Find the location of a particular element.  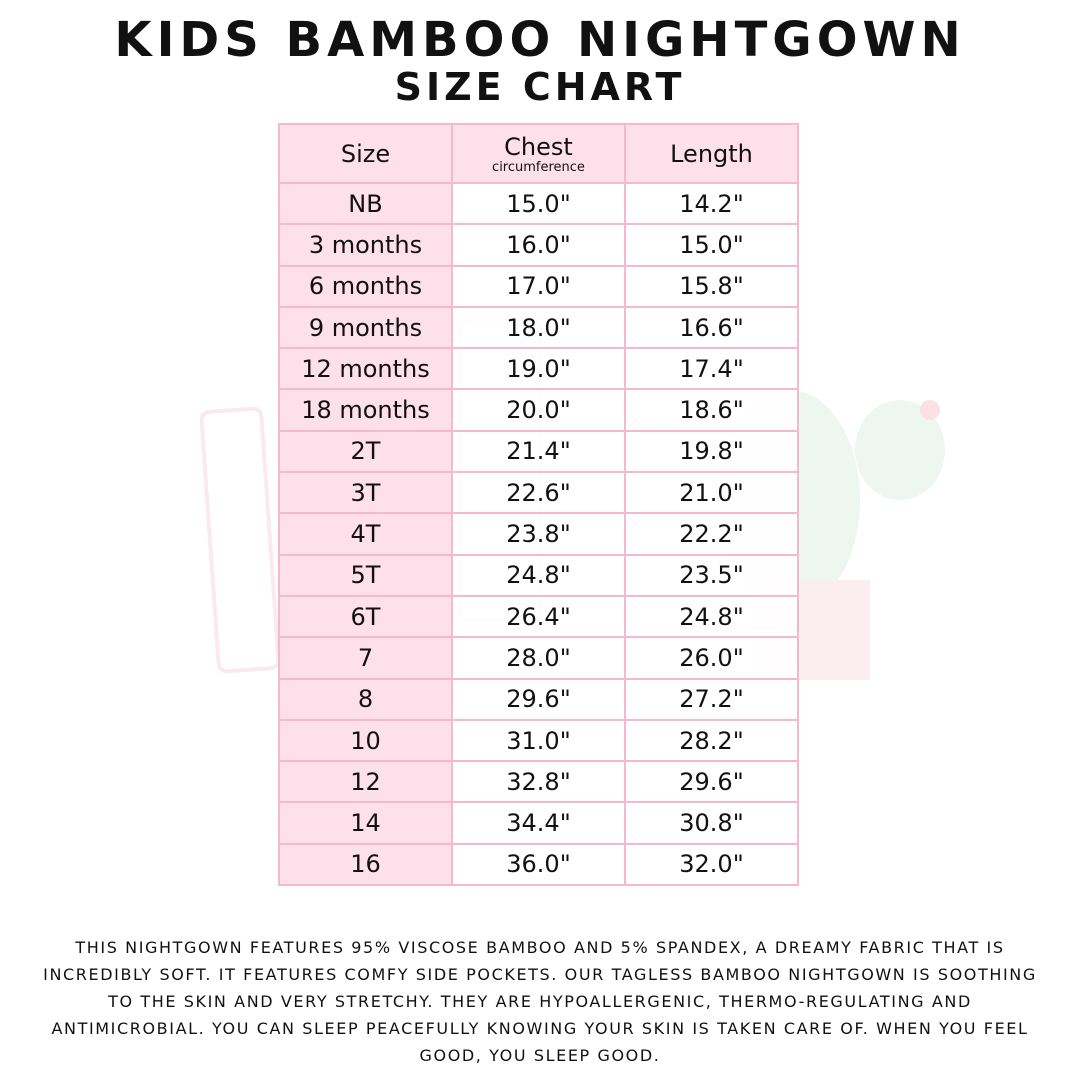

size-cell: 4T is located at coordinates (365, 534).